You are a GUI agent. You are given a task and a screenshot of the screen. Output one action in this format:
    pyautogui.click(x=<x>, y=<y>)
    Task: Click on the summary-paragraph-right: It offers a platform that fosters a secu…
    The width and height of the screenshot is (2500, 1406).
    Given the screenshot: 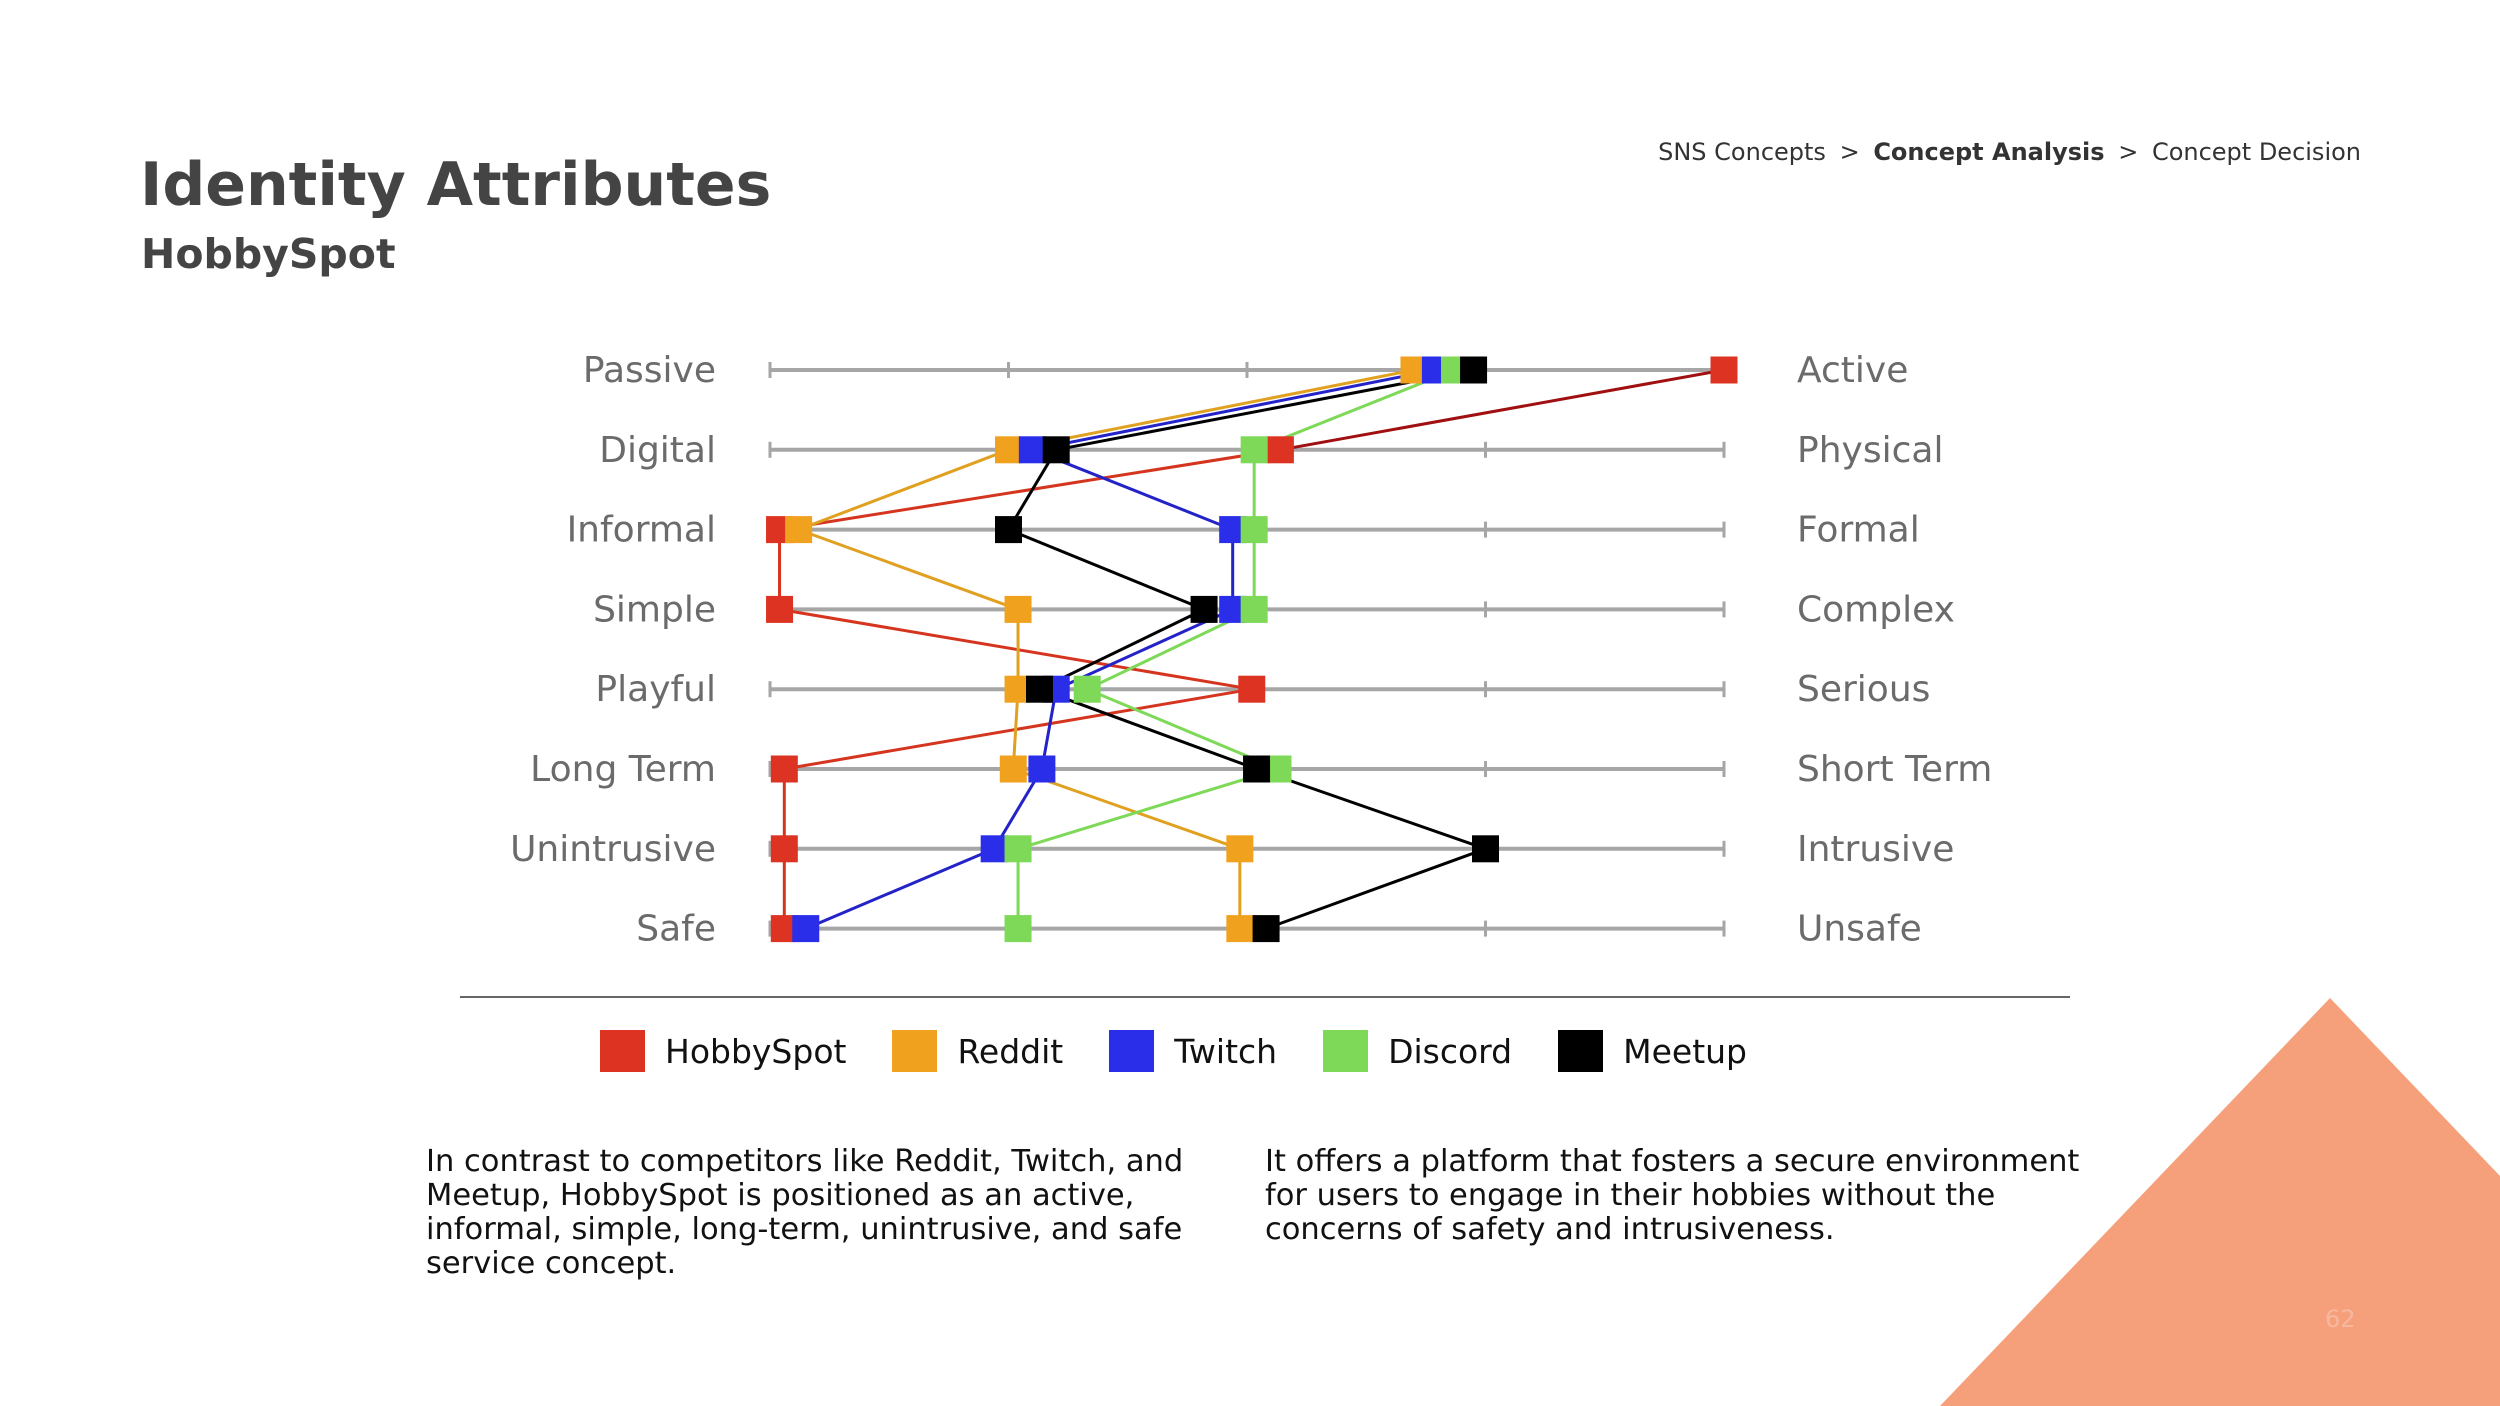 What is the action you would take?
    pyautogui.click(x=1672, y=1195)
    